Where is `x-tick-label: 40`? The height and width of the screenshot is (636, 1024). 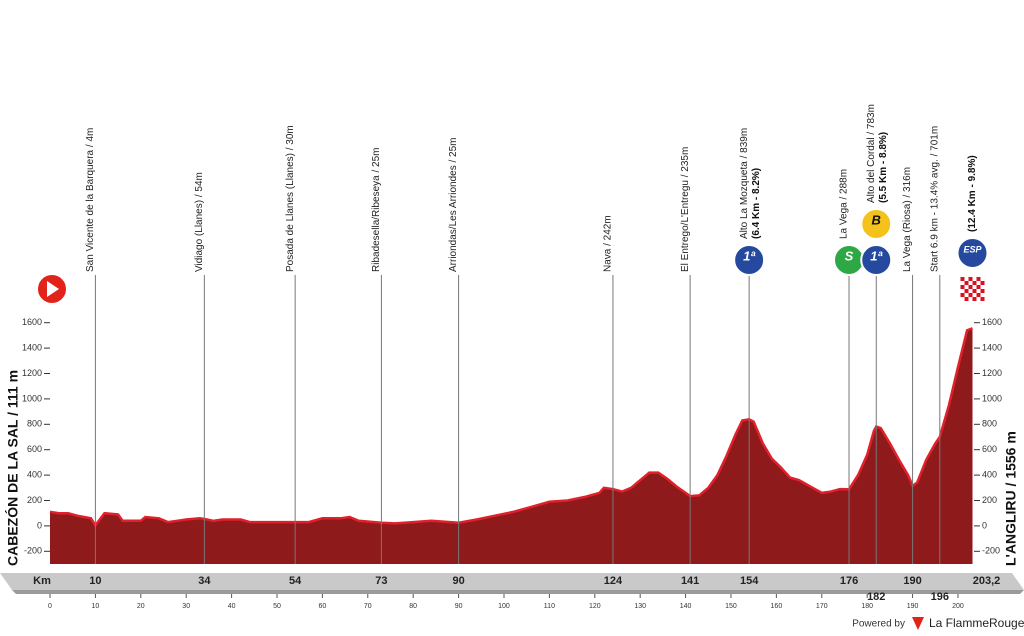 x-tick-label: 40 is located at coordinates (232, 606).